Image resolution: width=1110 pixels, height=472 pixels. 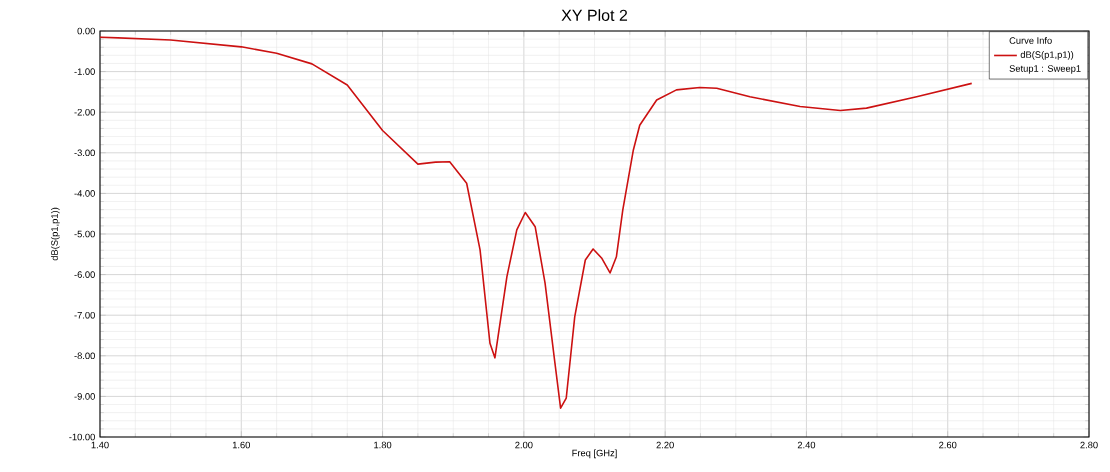 I want to click on x-tick-label: 1.40, so click(x=100, y=445).